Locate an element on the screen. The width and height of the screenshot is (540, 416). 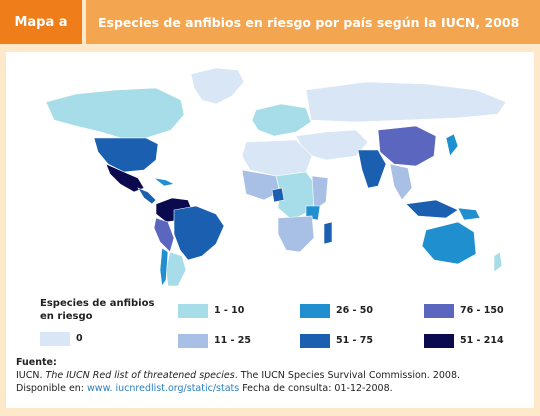
region-japan is located at coordinates (452, 145).